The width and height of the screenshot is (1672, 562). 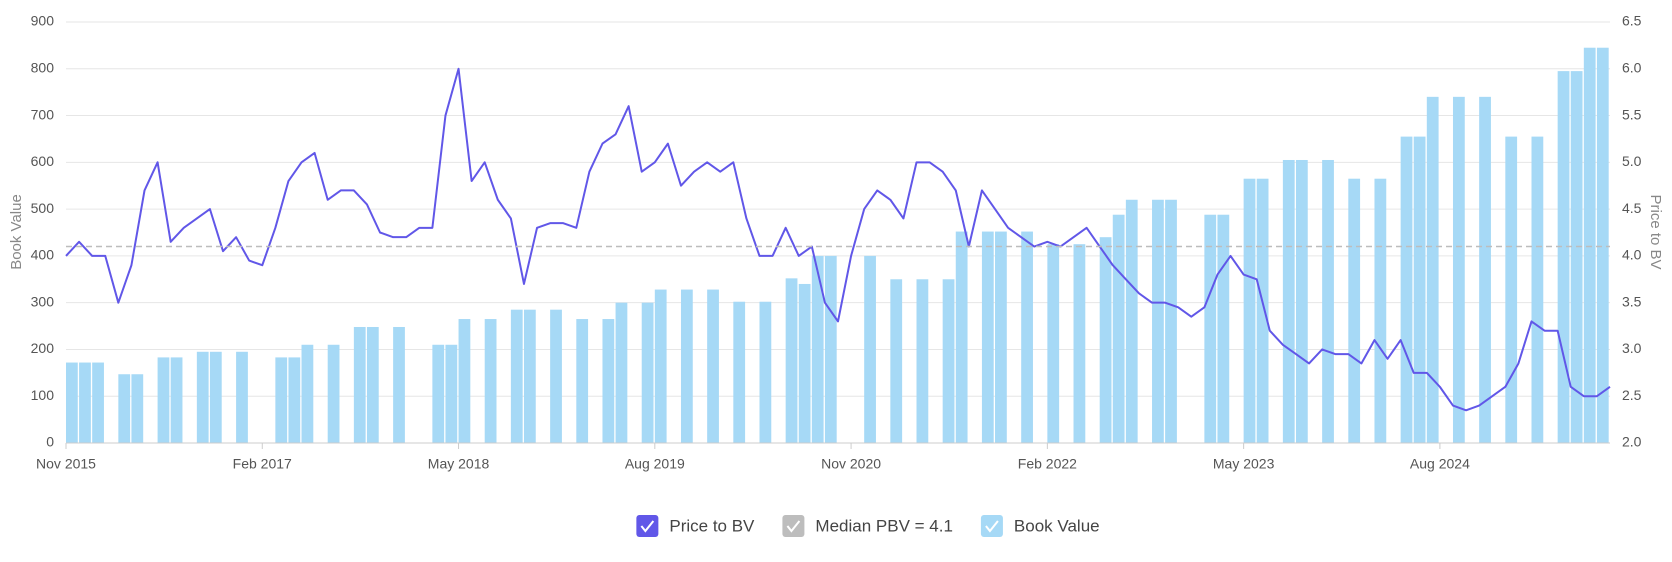 I want to click on y-tick-label: 500, so click(x=43, y=208).